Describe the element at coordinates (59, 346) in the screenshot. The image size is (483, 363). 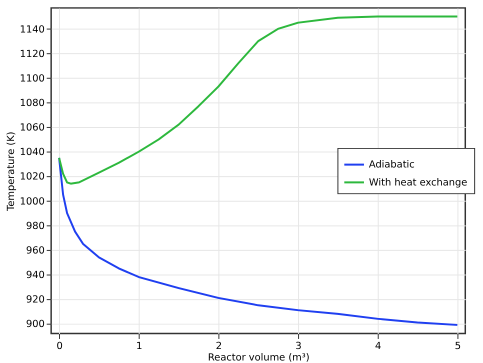
I see `x-tick-label: 0` at that location.